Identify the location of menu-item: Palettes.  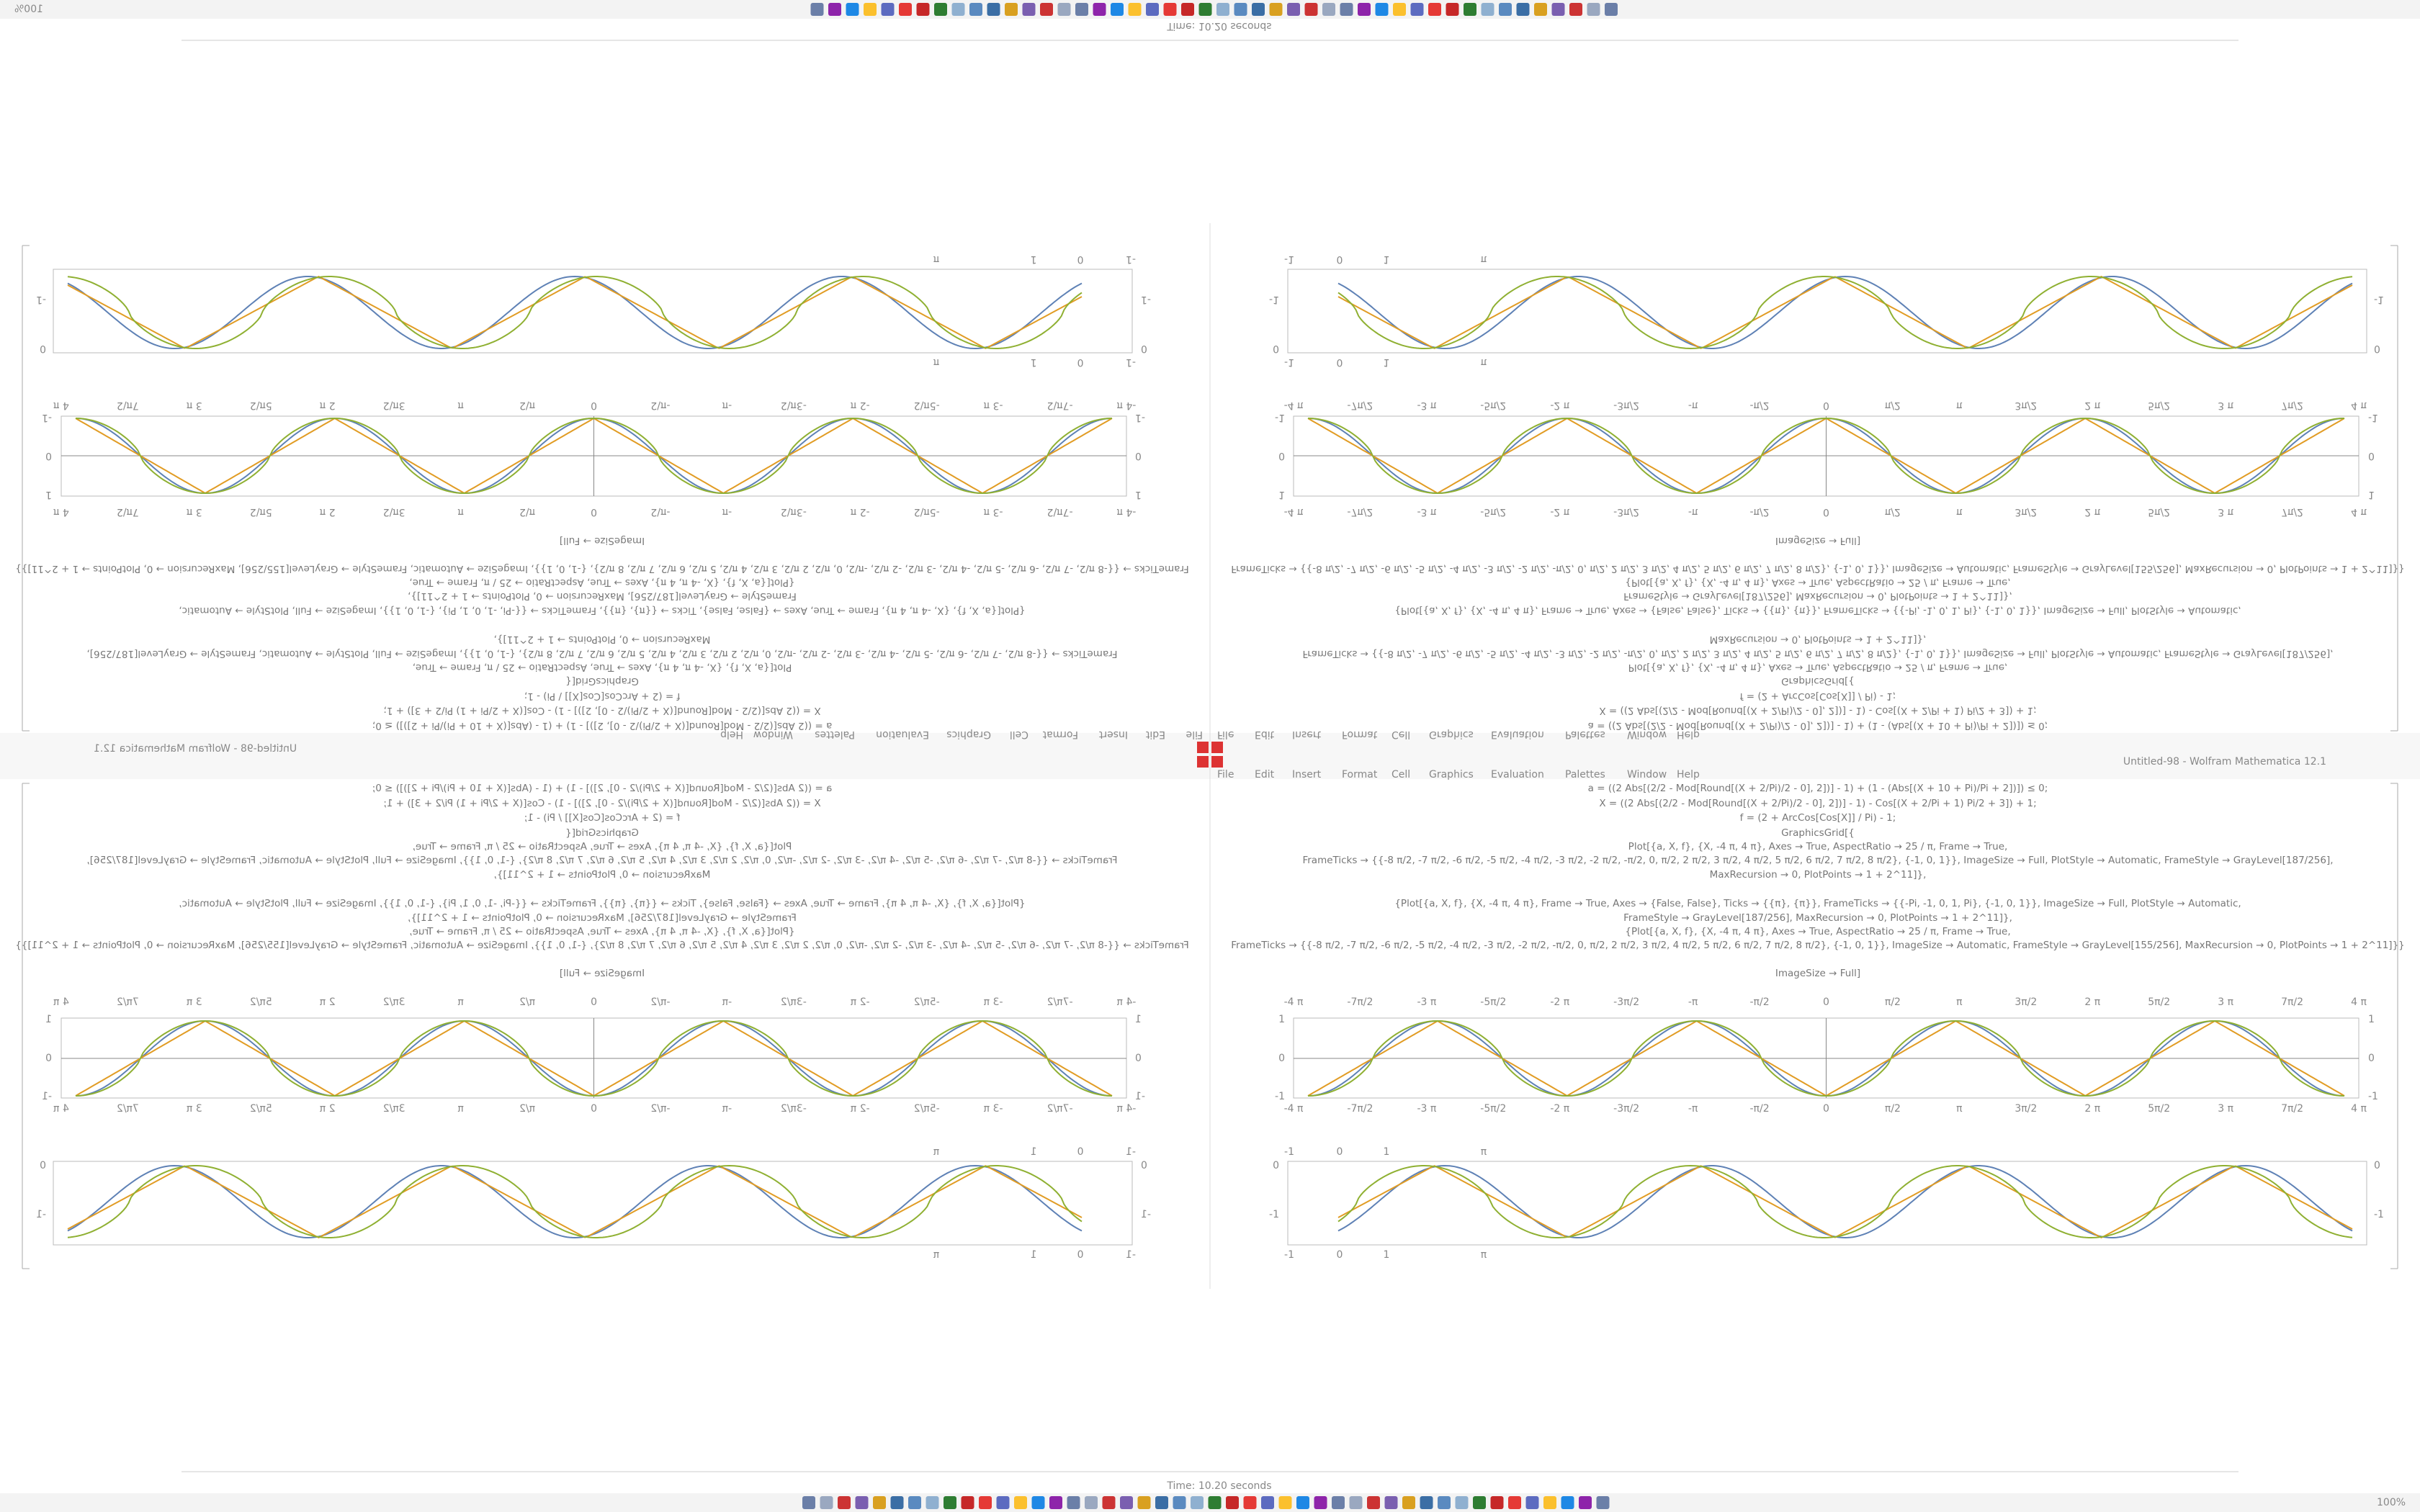
(835, 734).